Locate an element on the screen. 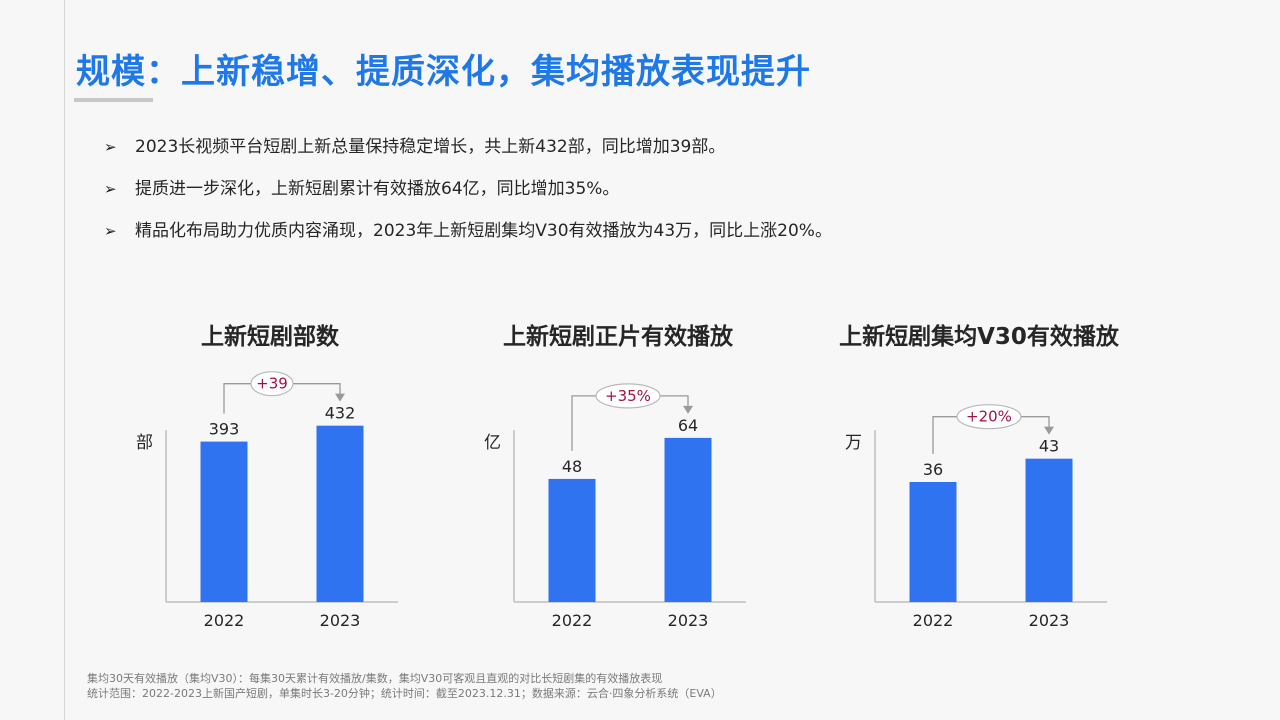  change-badge-label: +39 is located at coordinates (272, 384).